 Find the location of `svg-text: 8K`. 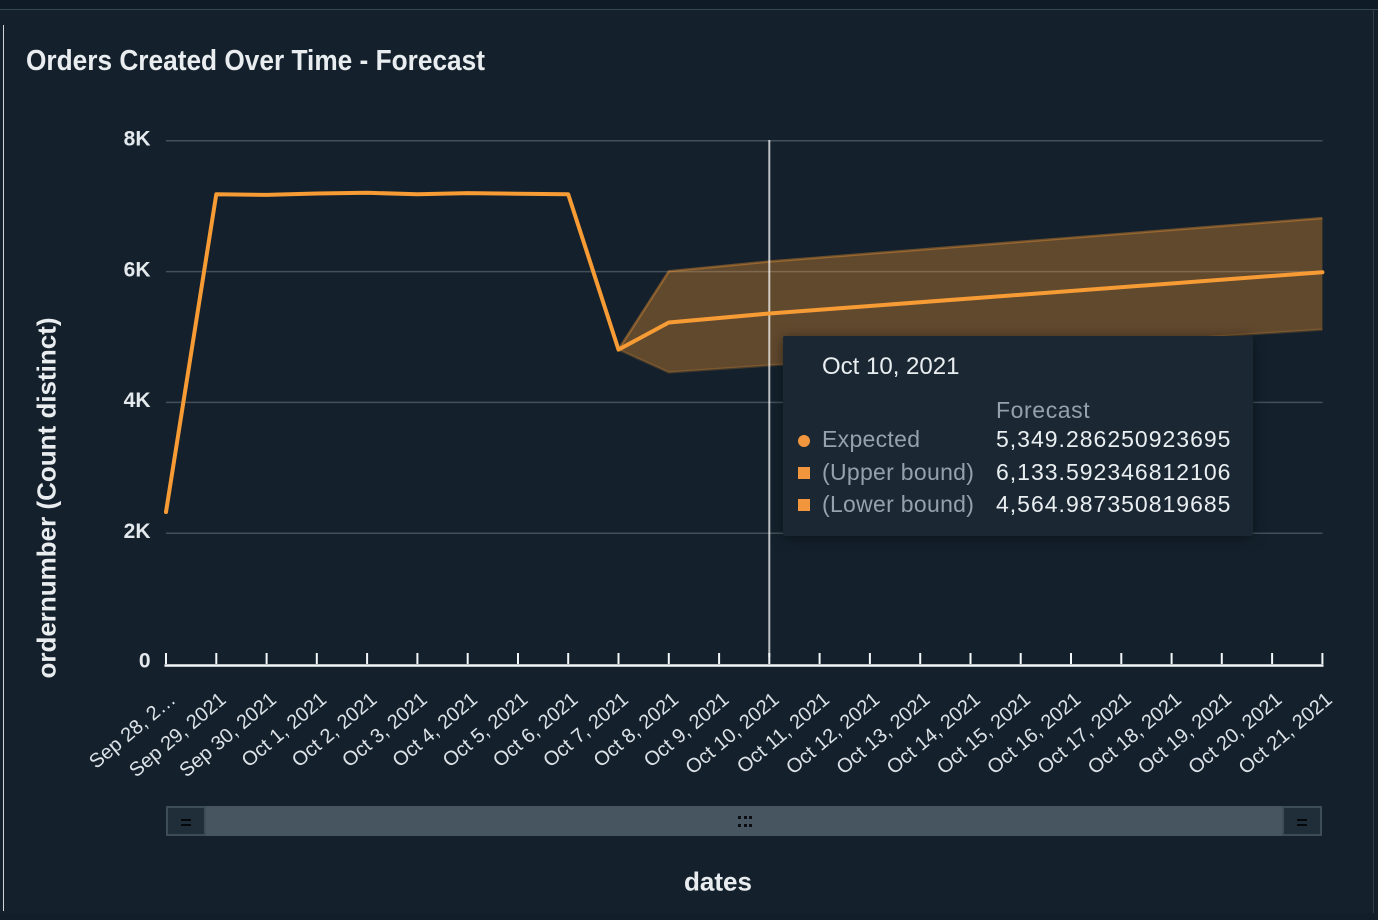

svg-text: 8K is located at coordinates (137, 139).